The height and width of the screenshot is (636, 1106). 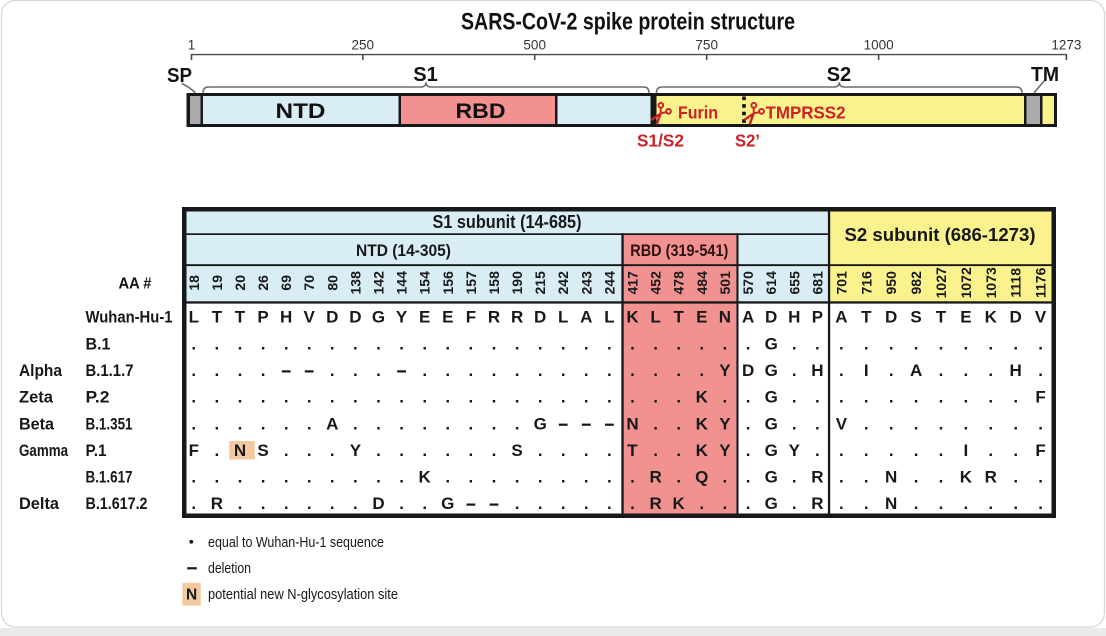 What do you see at coordinates (660, 141) in the screenshot?
I see `svg-text: S1/S2` at bounding box center [660, 141].